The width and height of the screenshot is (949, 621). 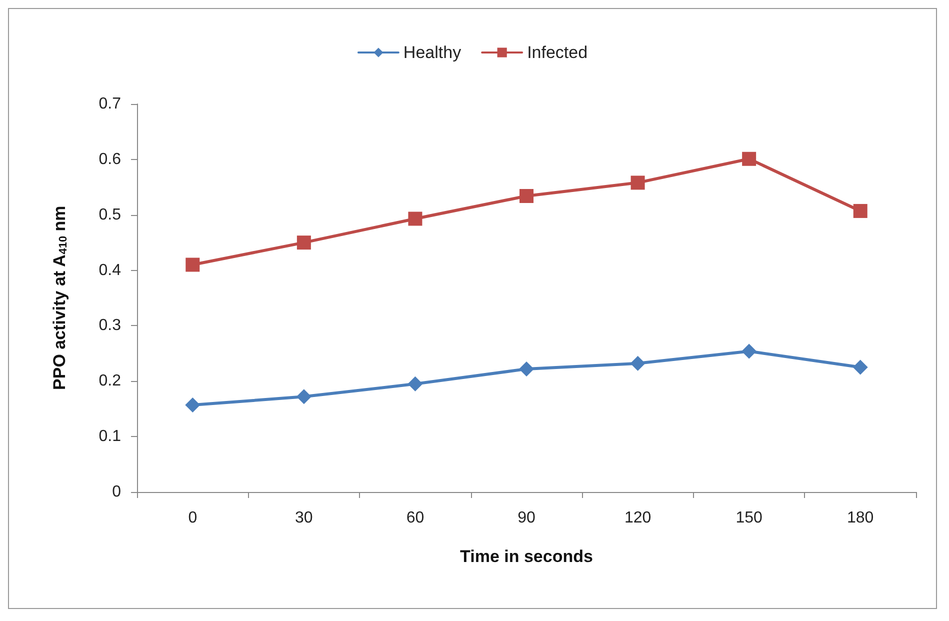 What do you see at coordinates (415, 518) in the screenshot?
I see `x-tick-label: 60` at bounding box center [415, 518].